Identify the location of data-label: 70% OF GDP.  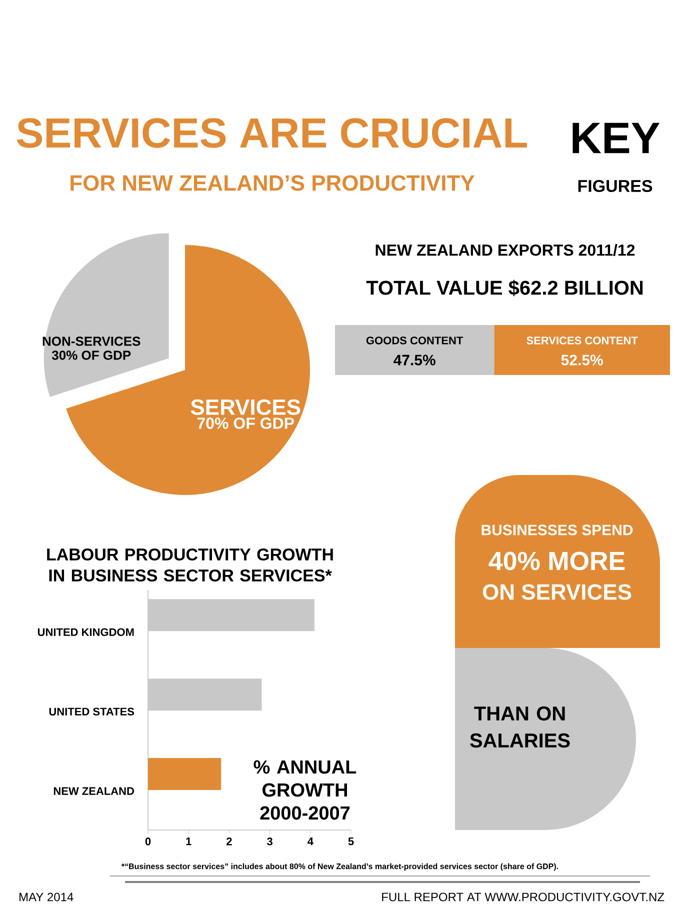
(245, 423).